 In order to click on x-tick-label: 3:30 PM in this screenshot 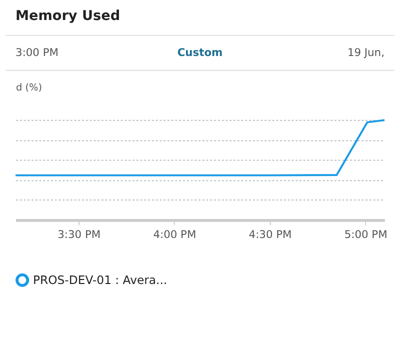, I will do `click(79, 234)`.